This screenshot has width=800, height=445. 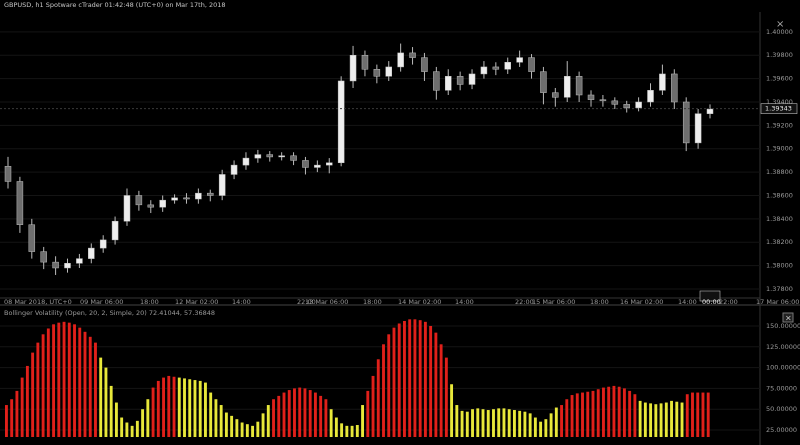 What do you see at coordinates (553, 302) in the screenshot?
I see `x-tick-label: 15 Mar 06:00` at bounding box center [553, 302].